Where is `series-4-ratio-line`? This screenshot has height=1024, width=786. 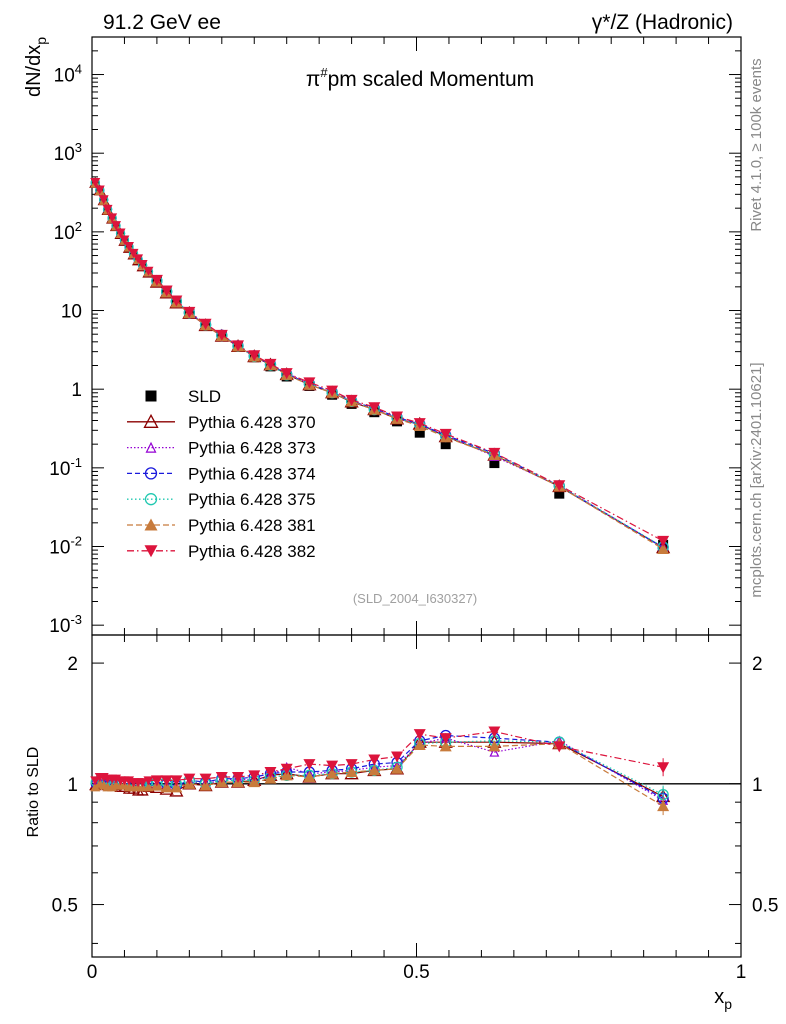
series-4-ratio-line is located at coordinates (379, 768).